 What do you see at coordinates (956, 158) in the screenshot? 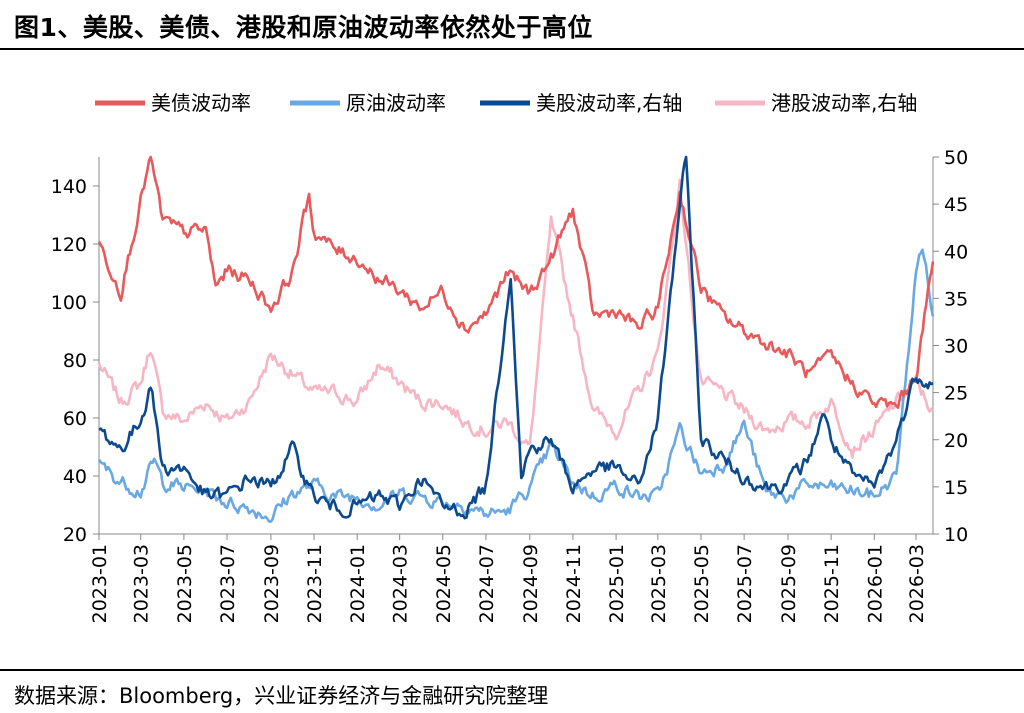
I see `right-tick-label: 50` at bounding box center [956, 158].